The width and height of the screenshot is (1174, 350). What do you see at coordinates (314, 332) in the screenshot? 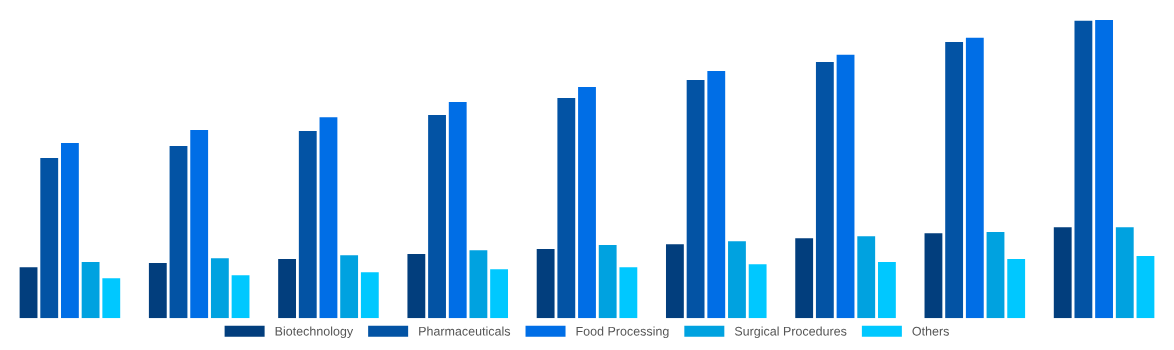
I see `legend-label: Biotechnology` at bounding box center [314, 332].